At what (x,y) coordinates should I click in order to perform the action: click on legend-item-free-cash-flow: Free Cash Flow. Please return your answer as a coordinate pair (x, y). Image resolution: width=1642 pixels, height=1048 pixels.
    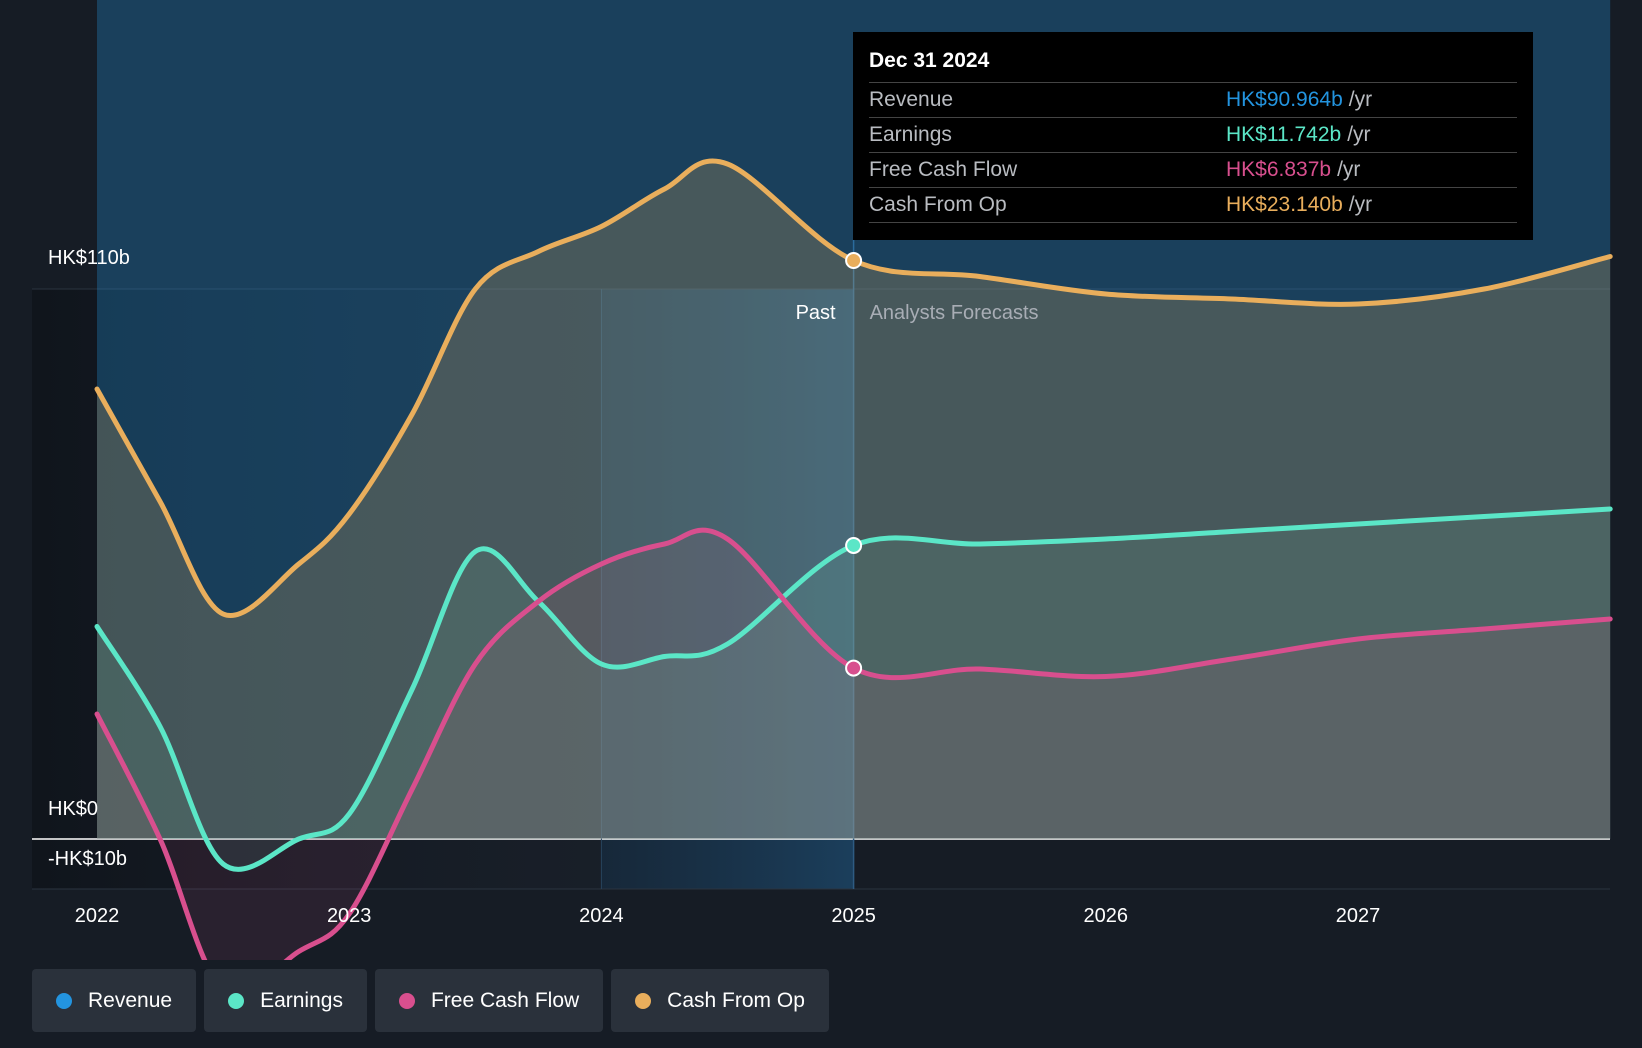
    Looking at the image, I should click on (489, 1000).